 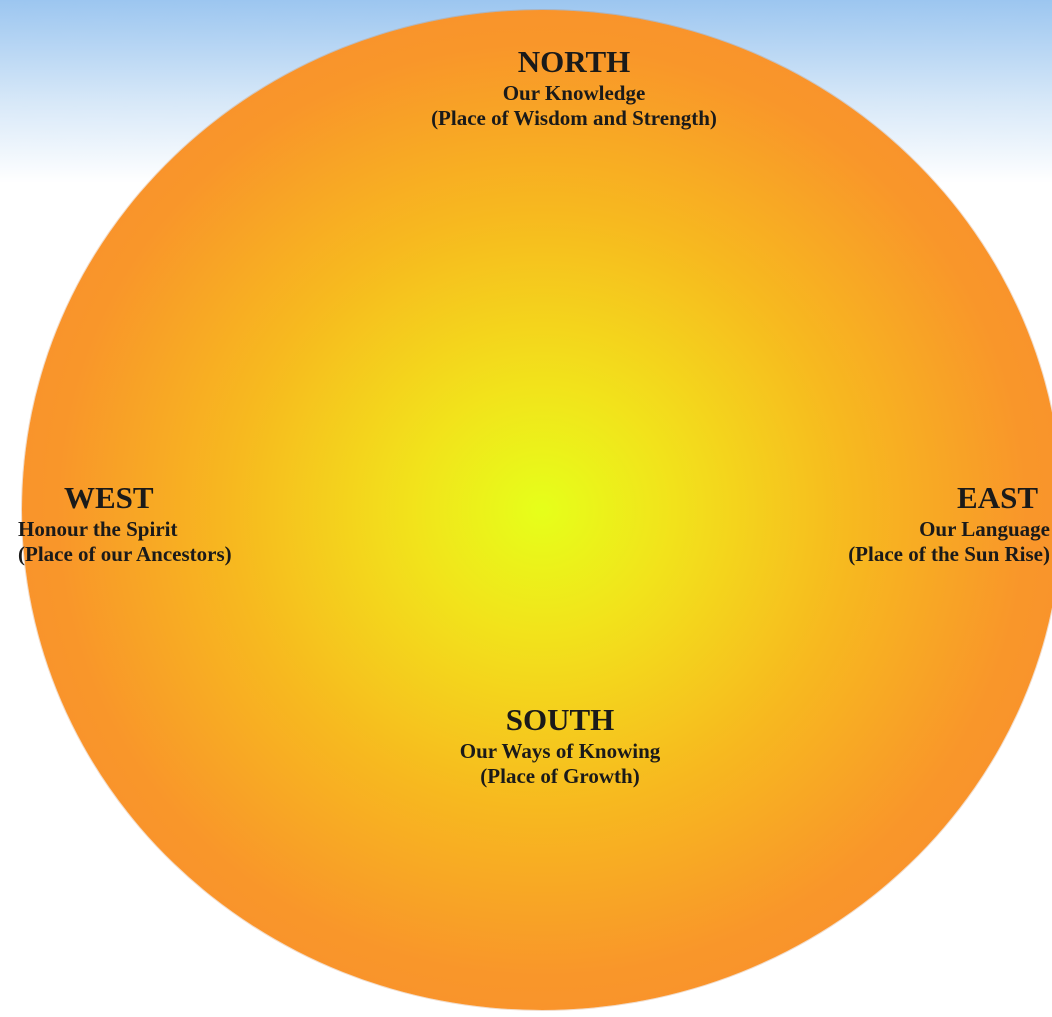 I want to click on south-line2: (Place of Growth), so click(x=560, y=776).